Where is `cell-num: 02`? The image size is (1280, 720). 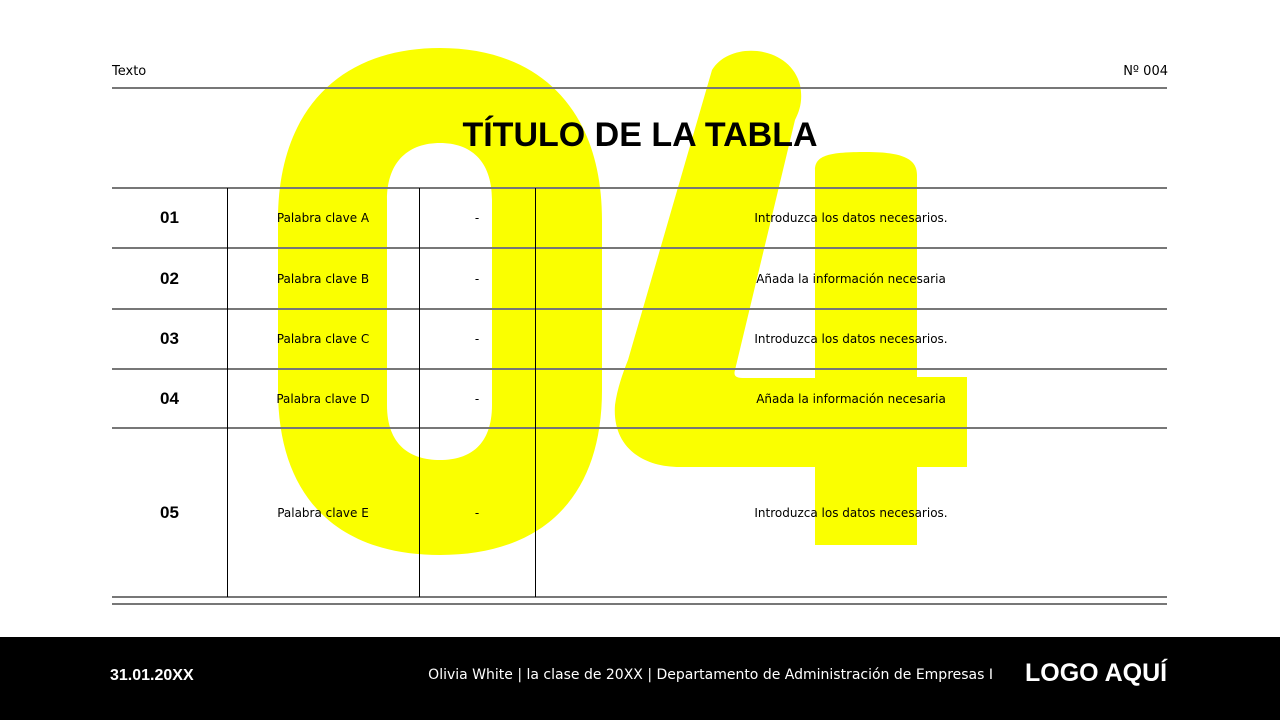 cell-num: 02 is located at coordinates (169, 278).